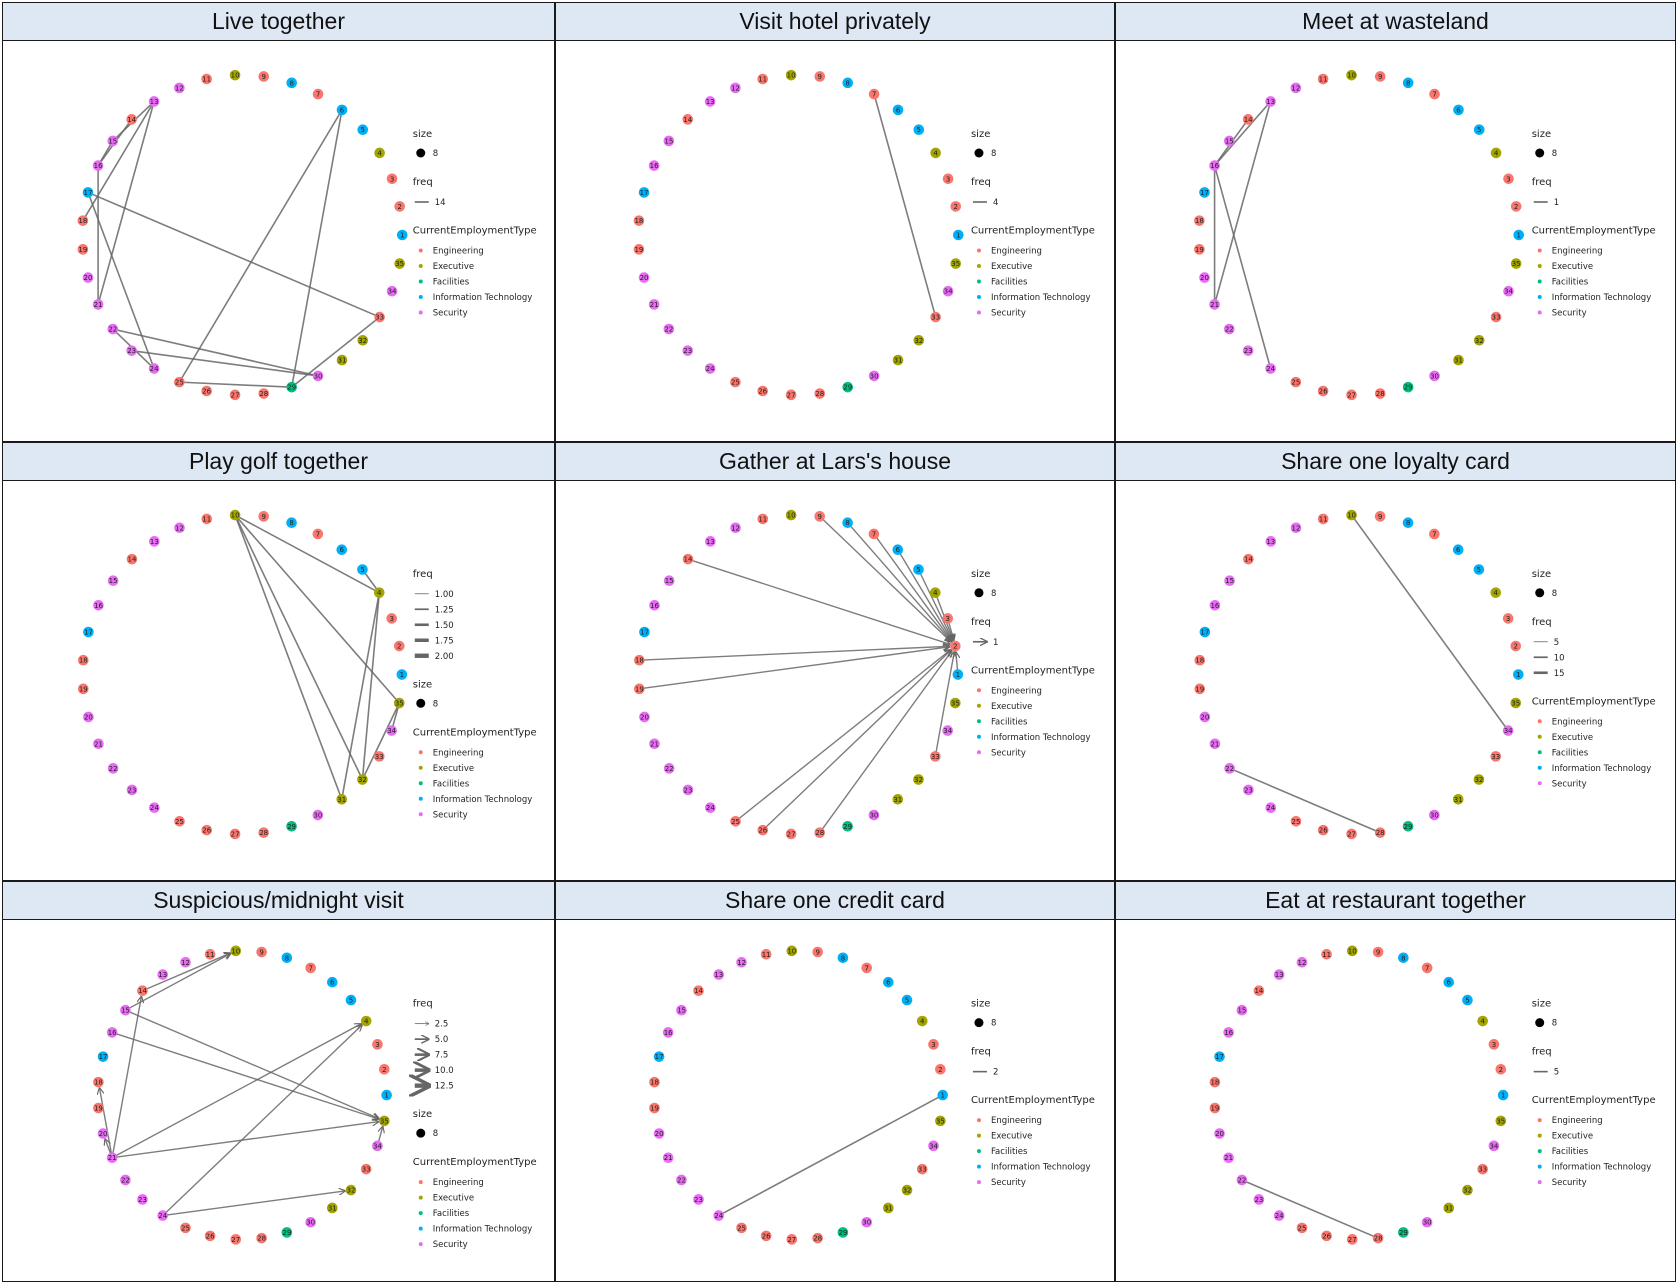 The image size is (1678, 1284). What do you see at coordinates (644, 633) in the screenshot?
I see `svg-text: 17` at bounding box center [644, 633].